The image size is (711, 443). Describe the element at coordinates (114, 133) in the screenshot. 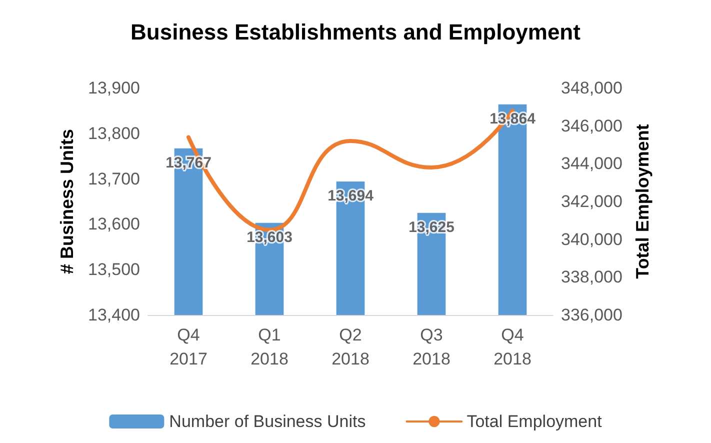

I see `y-tick-label: 13,800` at that location.